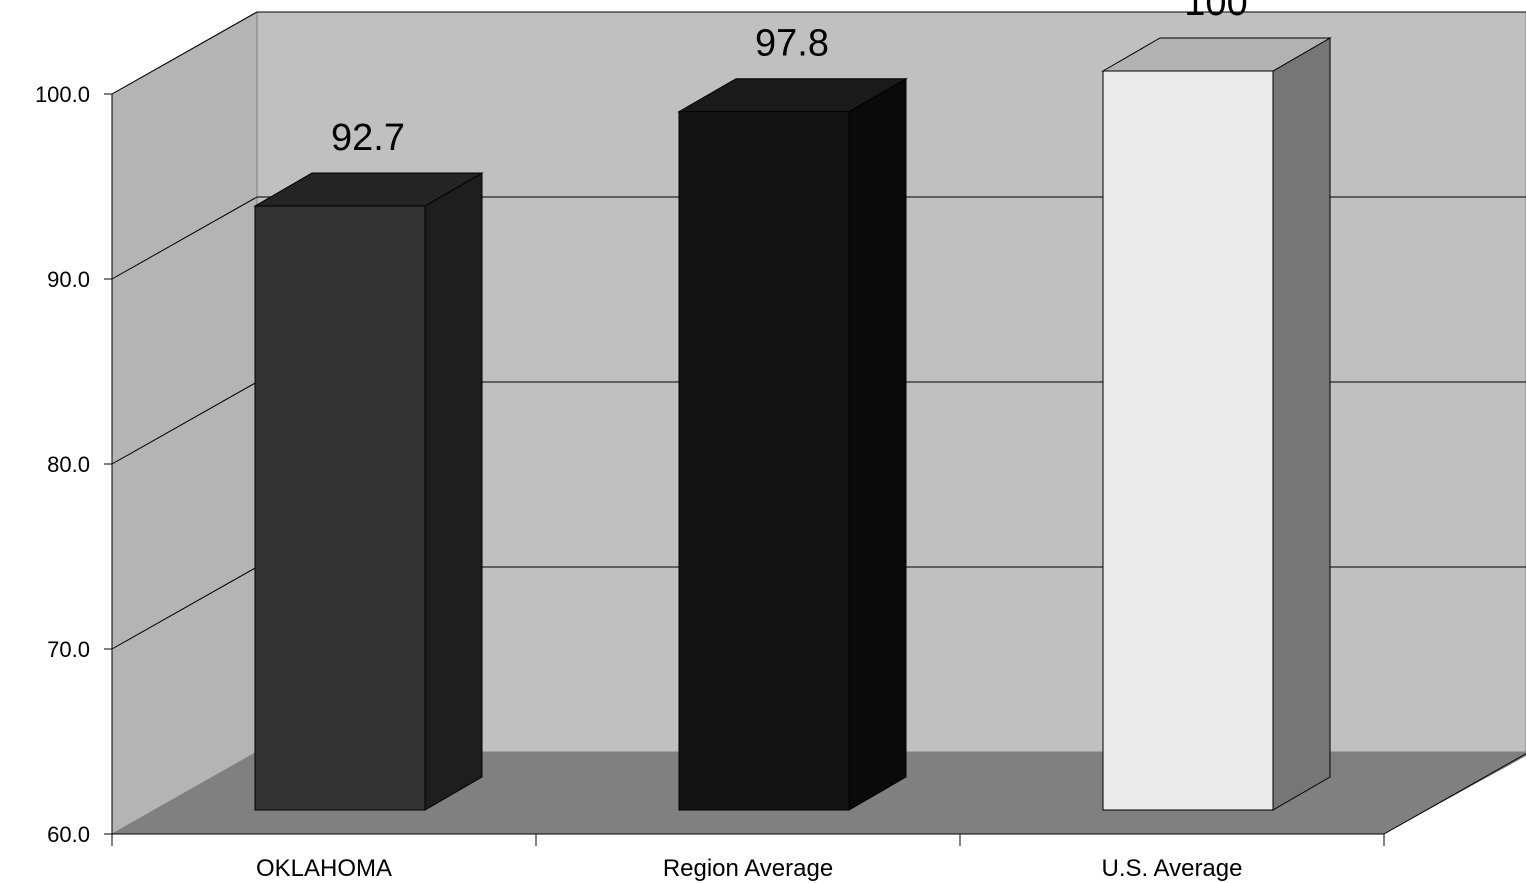  What do you see at coordinates (1215, 12) in the screenshot?
I see `data-label: 100` at bounding box center [1215, 12].